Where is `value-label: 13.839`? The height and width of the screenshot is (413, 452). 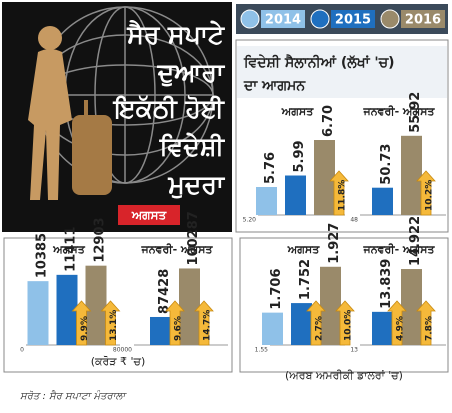
value-label: 13.839 is located at coordinates (386, 284).